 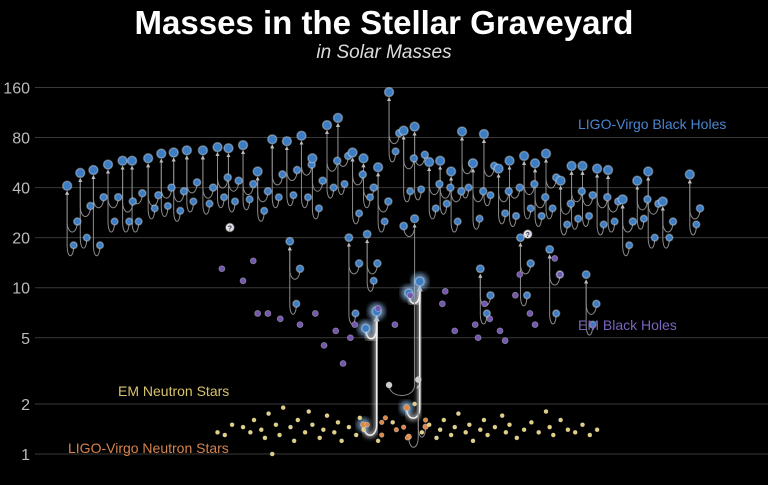 What do you see at coordinates (21, 289) in the screenshot?
I see `y-tick-label: 10` at bounding box center [21, 289].